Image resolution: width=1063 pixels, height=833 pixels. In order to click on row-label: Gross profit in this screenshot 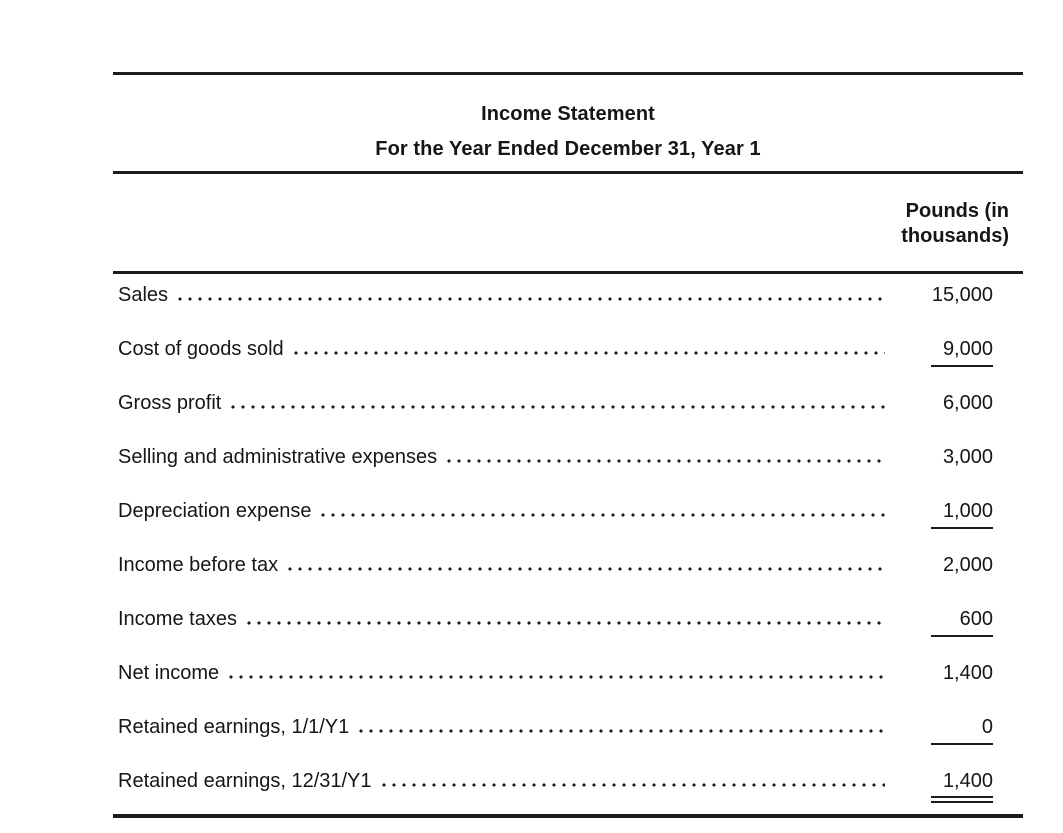, I will do `click(170, 403)`.